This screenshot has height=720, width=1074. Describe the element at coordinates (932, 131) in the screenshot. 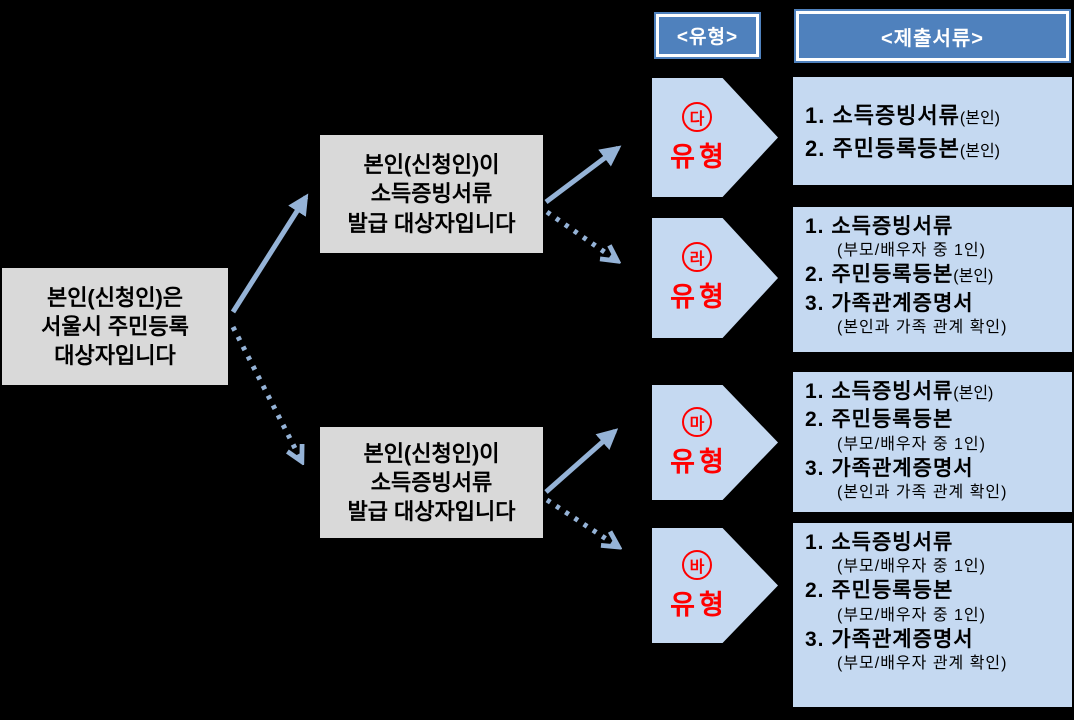

I see `documents-box-da: 1. 소득증빙서류(본인) 2. 주민등록등본(본인)` at that location.